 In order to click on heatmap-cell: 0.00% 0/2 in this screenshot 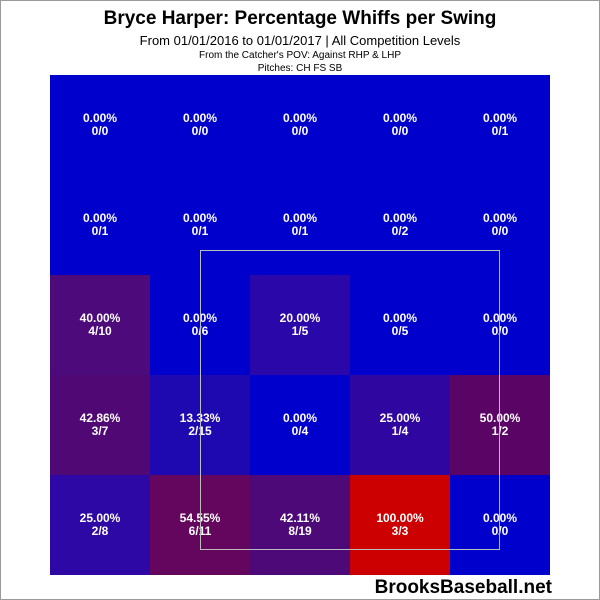, I will do `click(400, 225)`.